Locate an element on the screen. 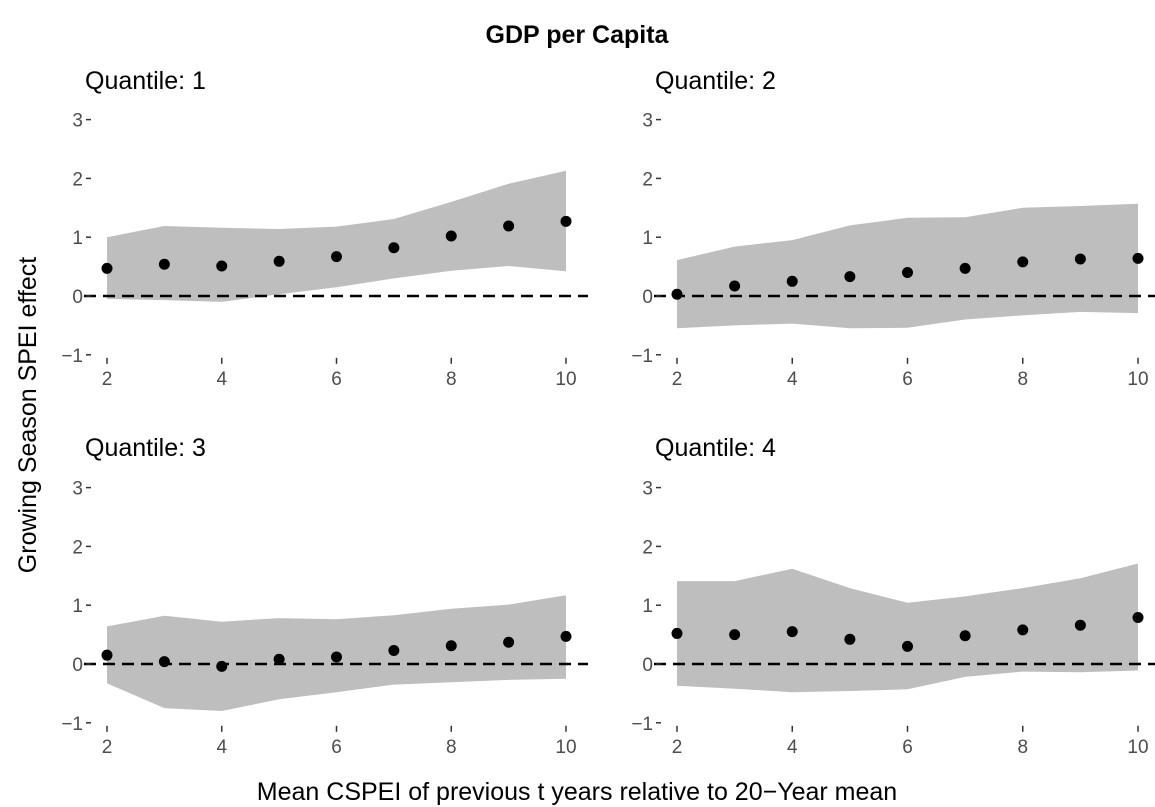  chart-title: GDP per Capita is located at coordinates (578, 35).